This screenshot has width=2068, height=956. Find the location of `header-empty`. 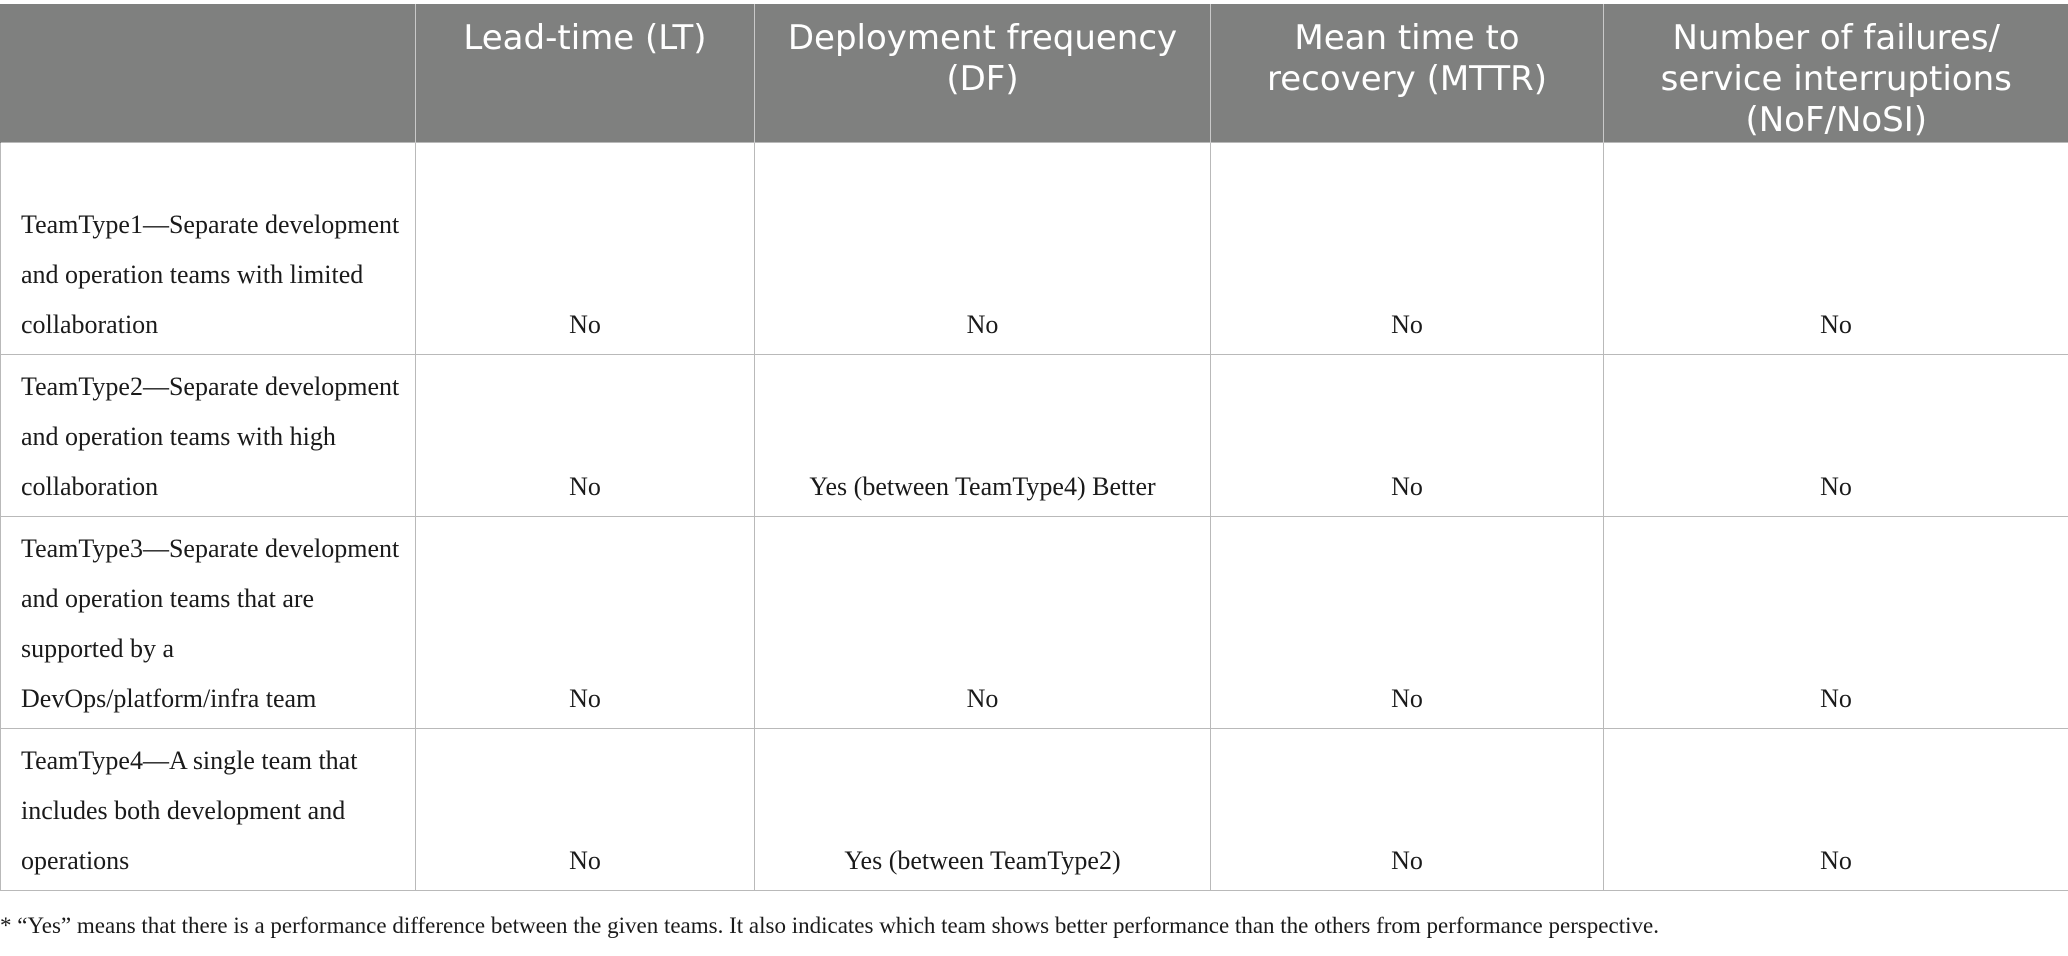

header-empty is located at coordinates (208, 73).